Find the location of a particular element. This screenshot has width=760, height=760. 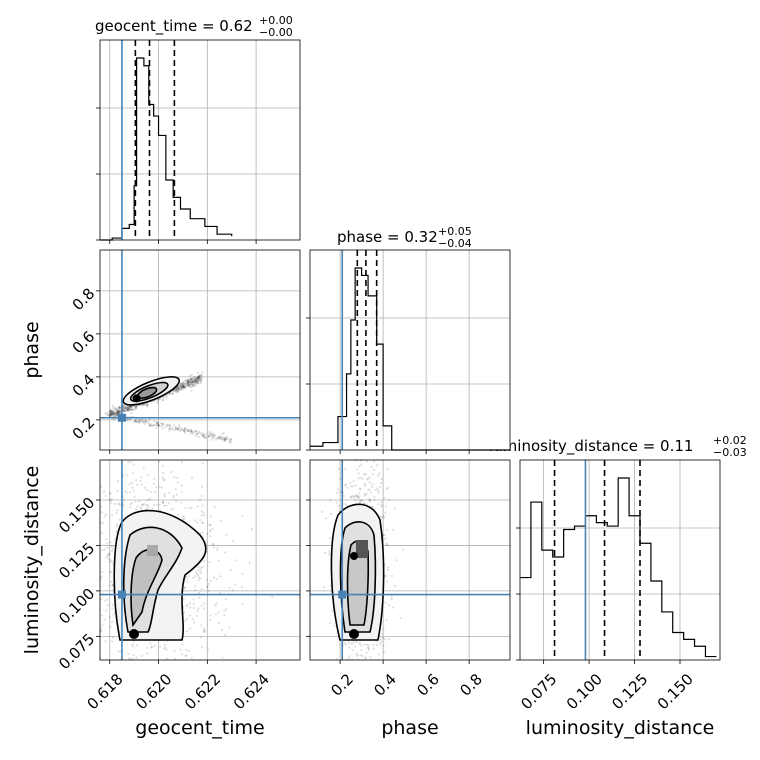

title-geocent-time-main: geocent_time = 0.62 is located at coordinates (174, 26).